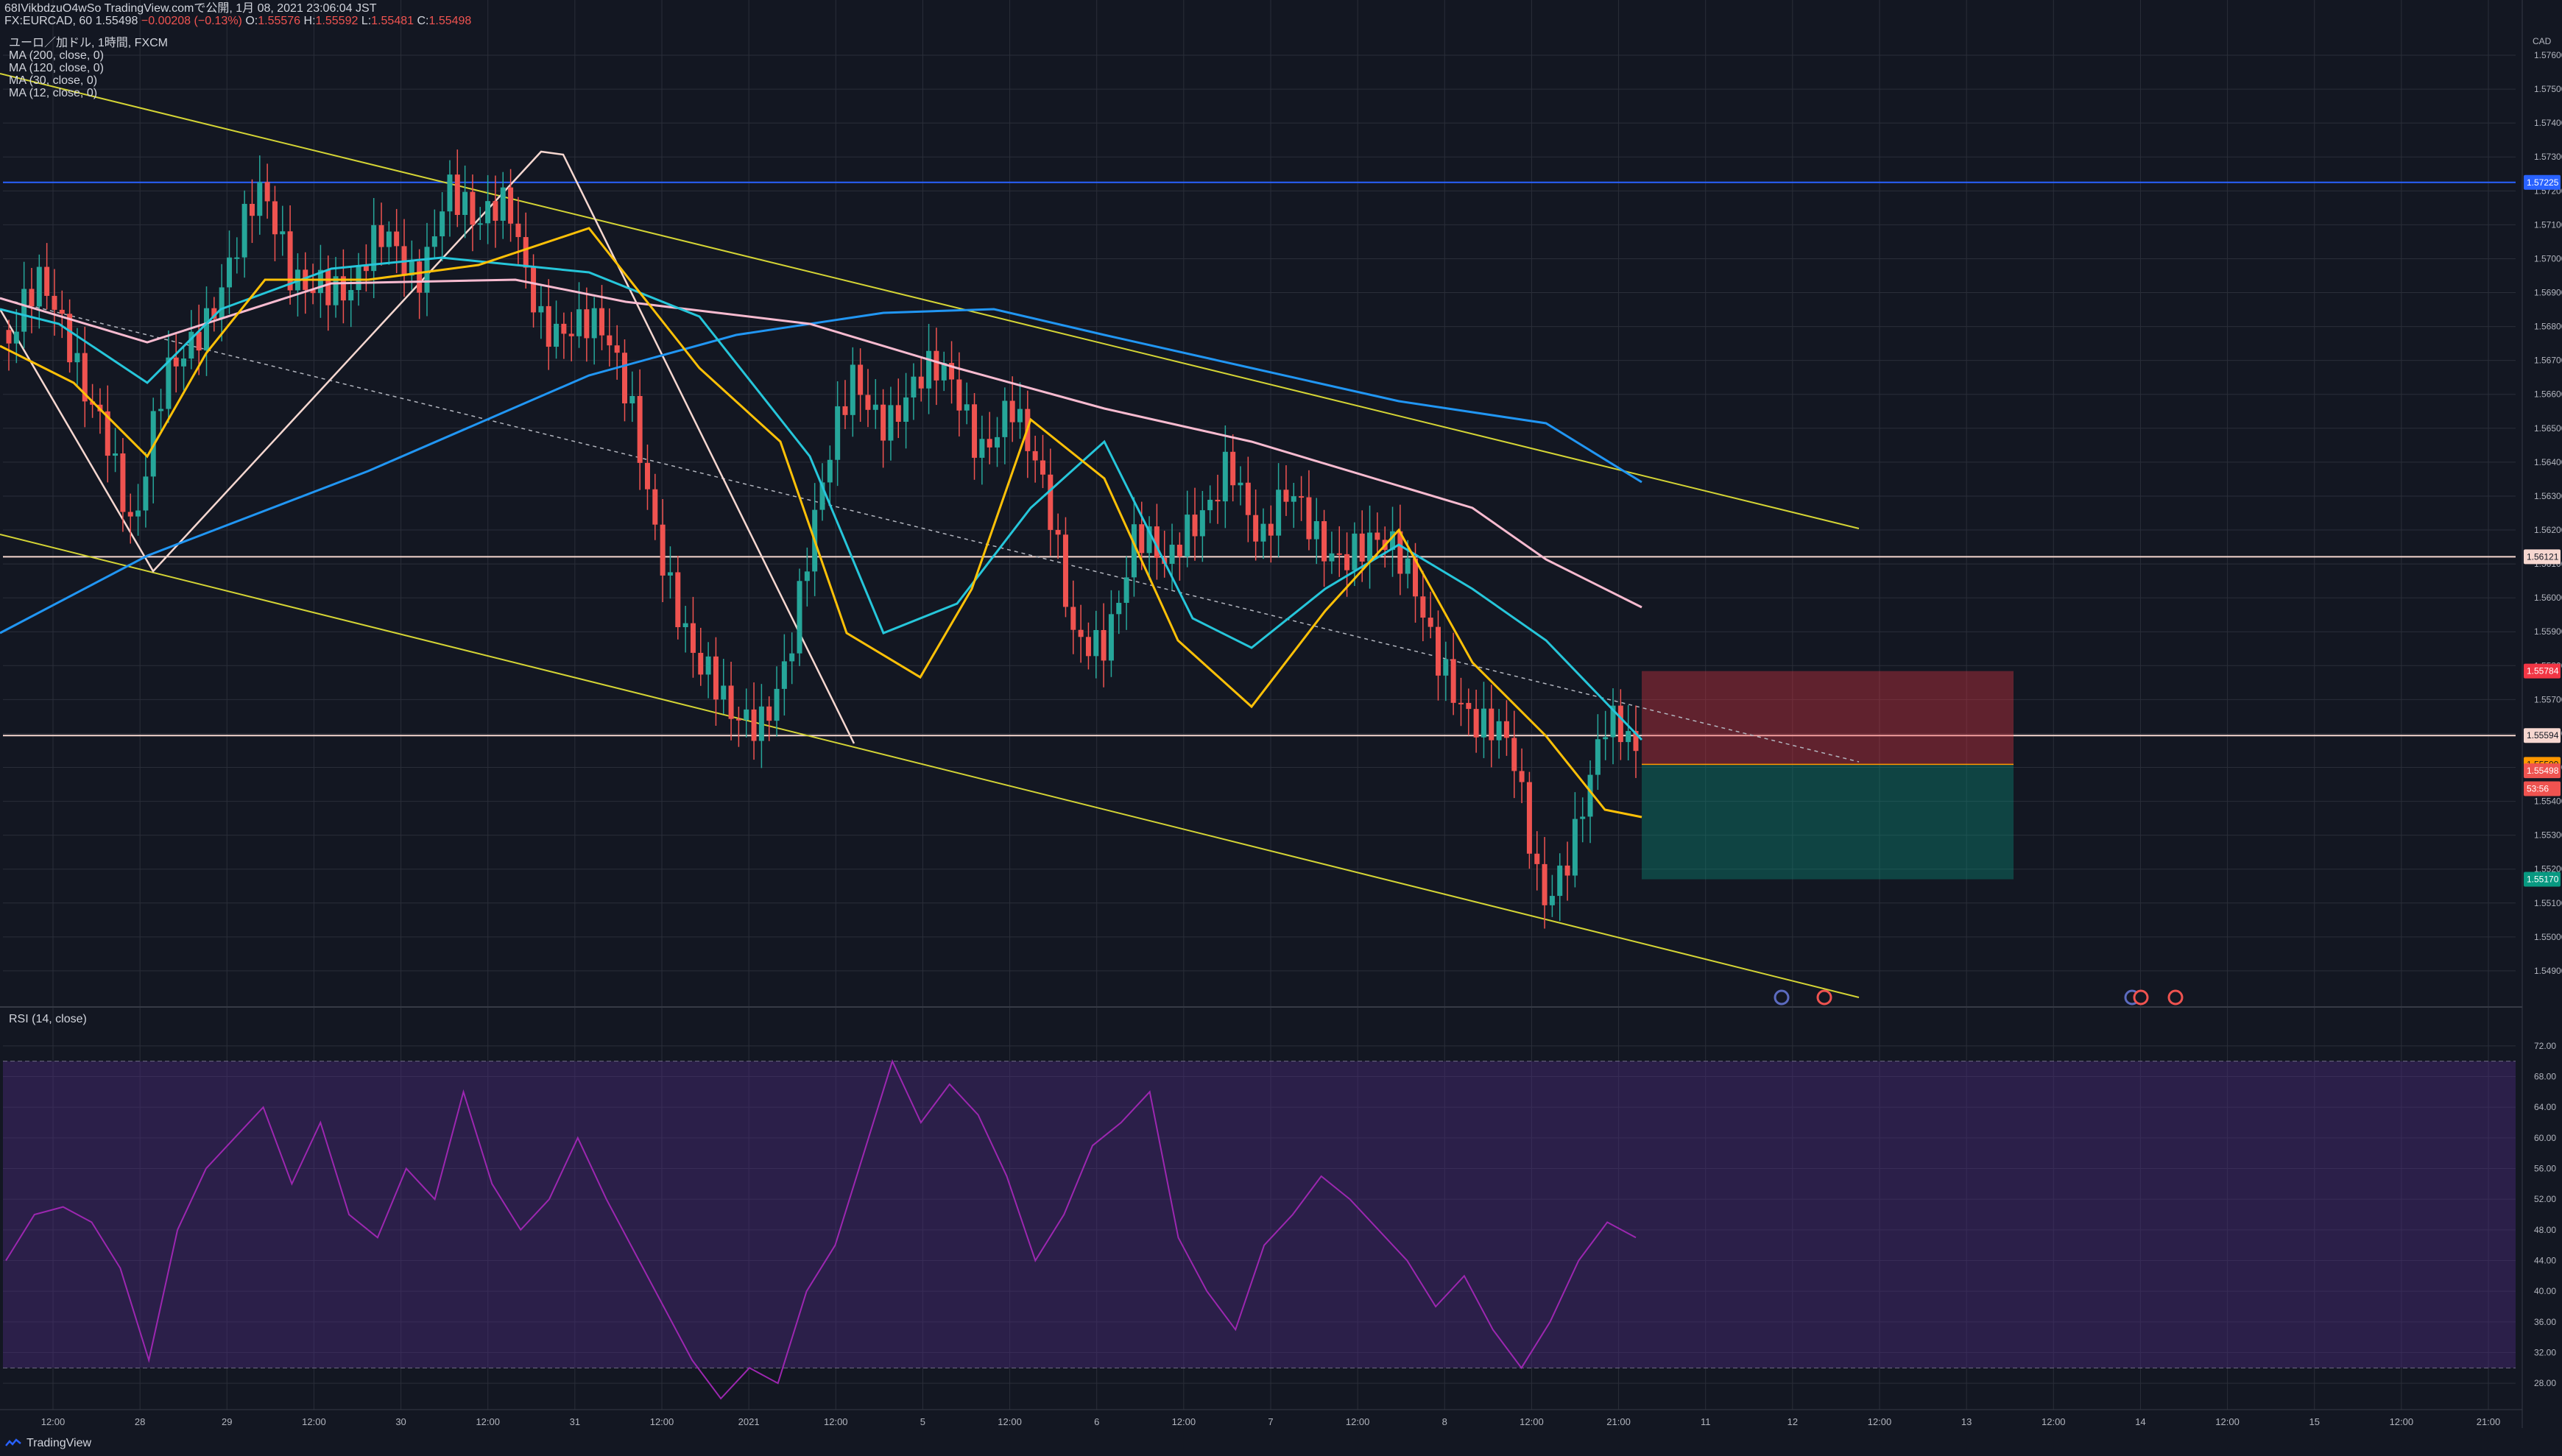 The height and width of the screenshot is (1456, 2562). I want to click on rsi-tick-label: 52.00, so click(2545, 1199).